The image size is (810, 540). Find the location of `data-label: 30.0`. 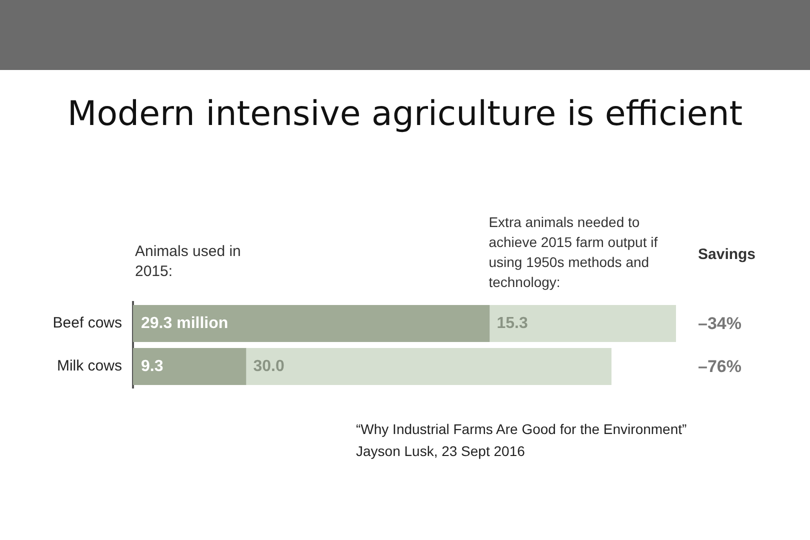

data-label: 30.0 is located at coordinates (268, 366).